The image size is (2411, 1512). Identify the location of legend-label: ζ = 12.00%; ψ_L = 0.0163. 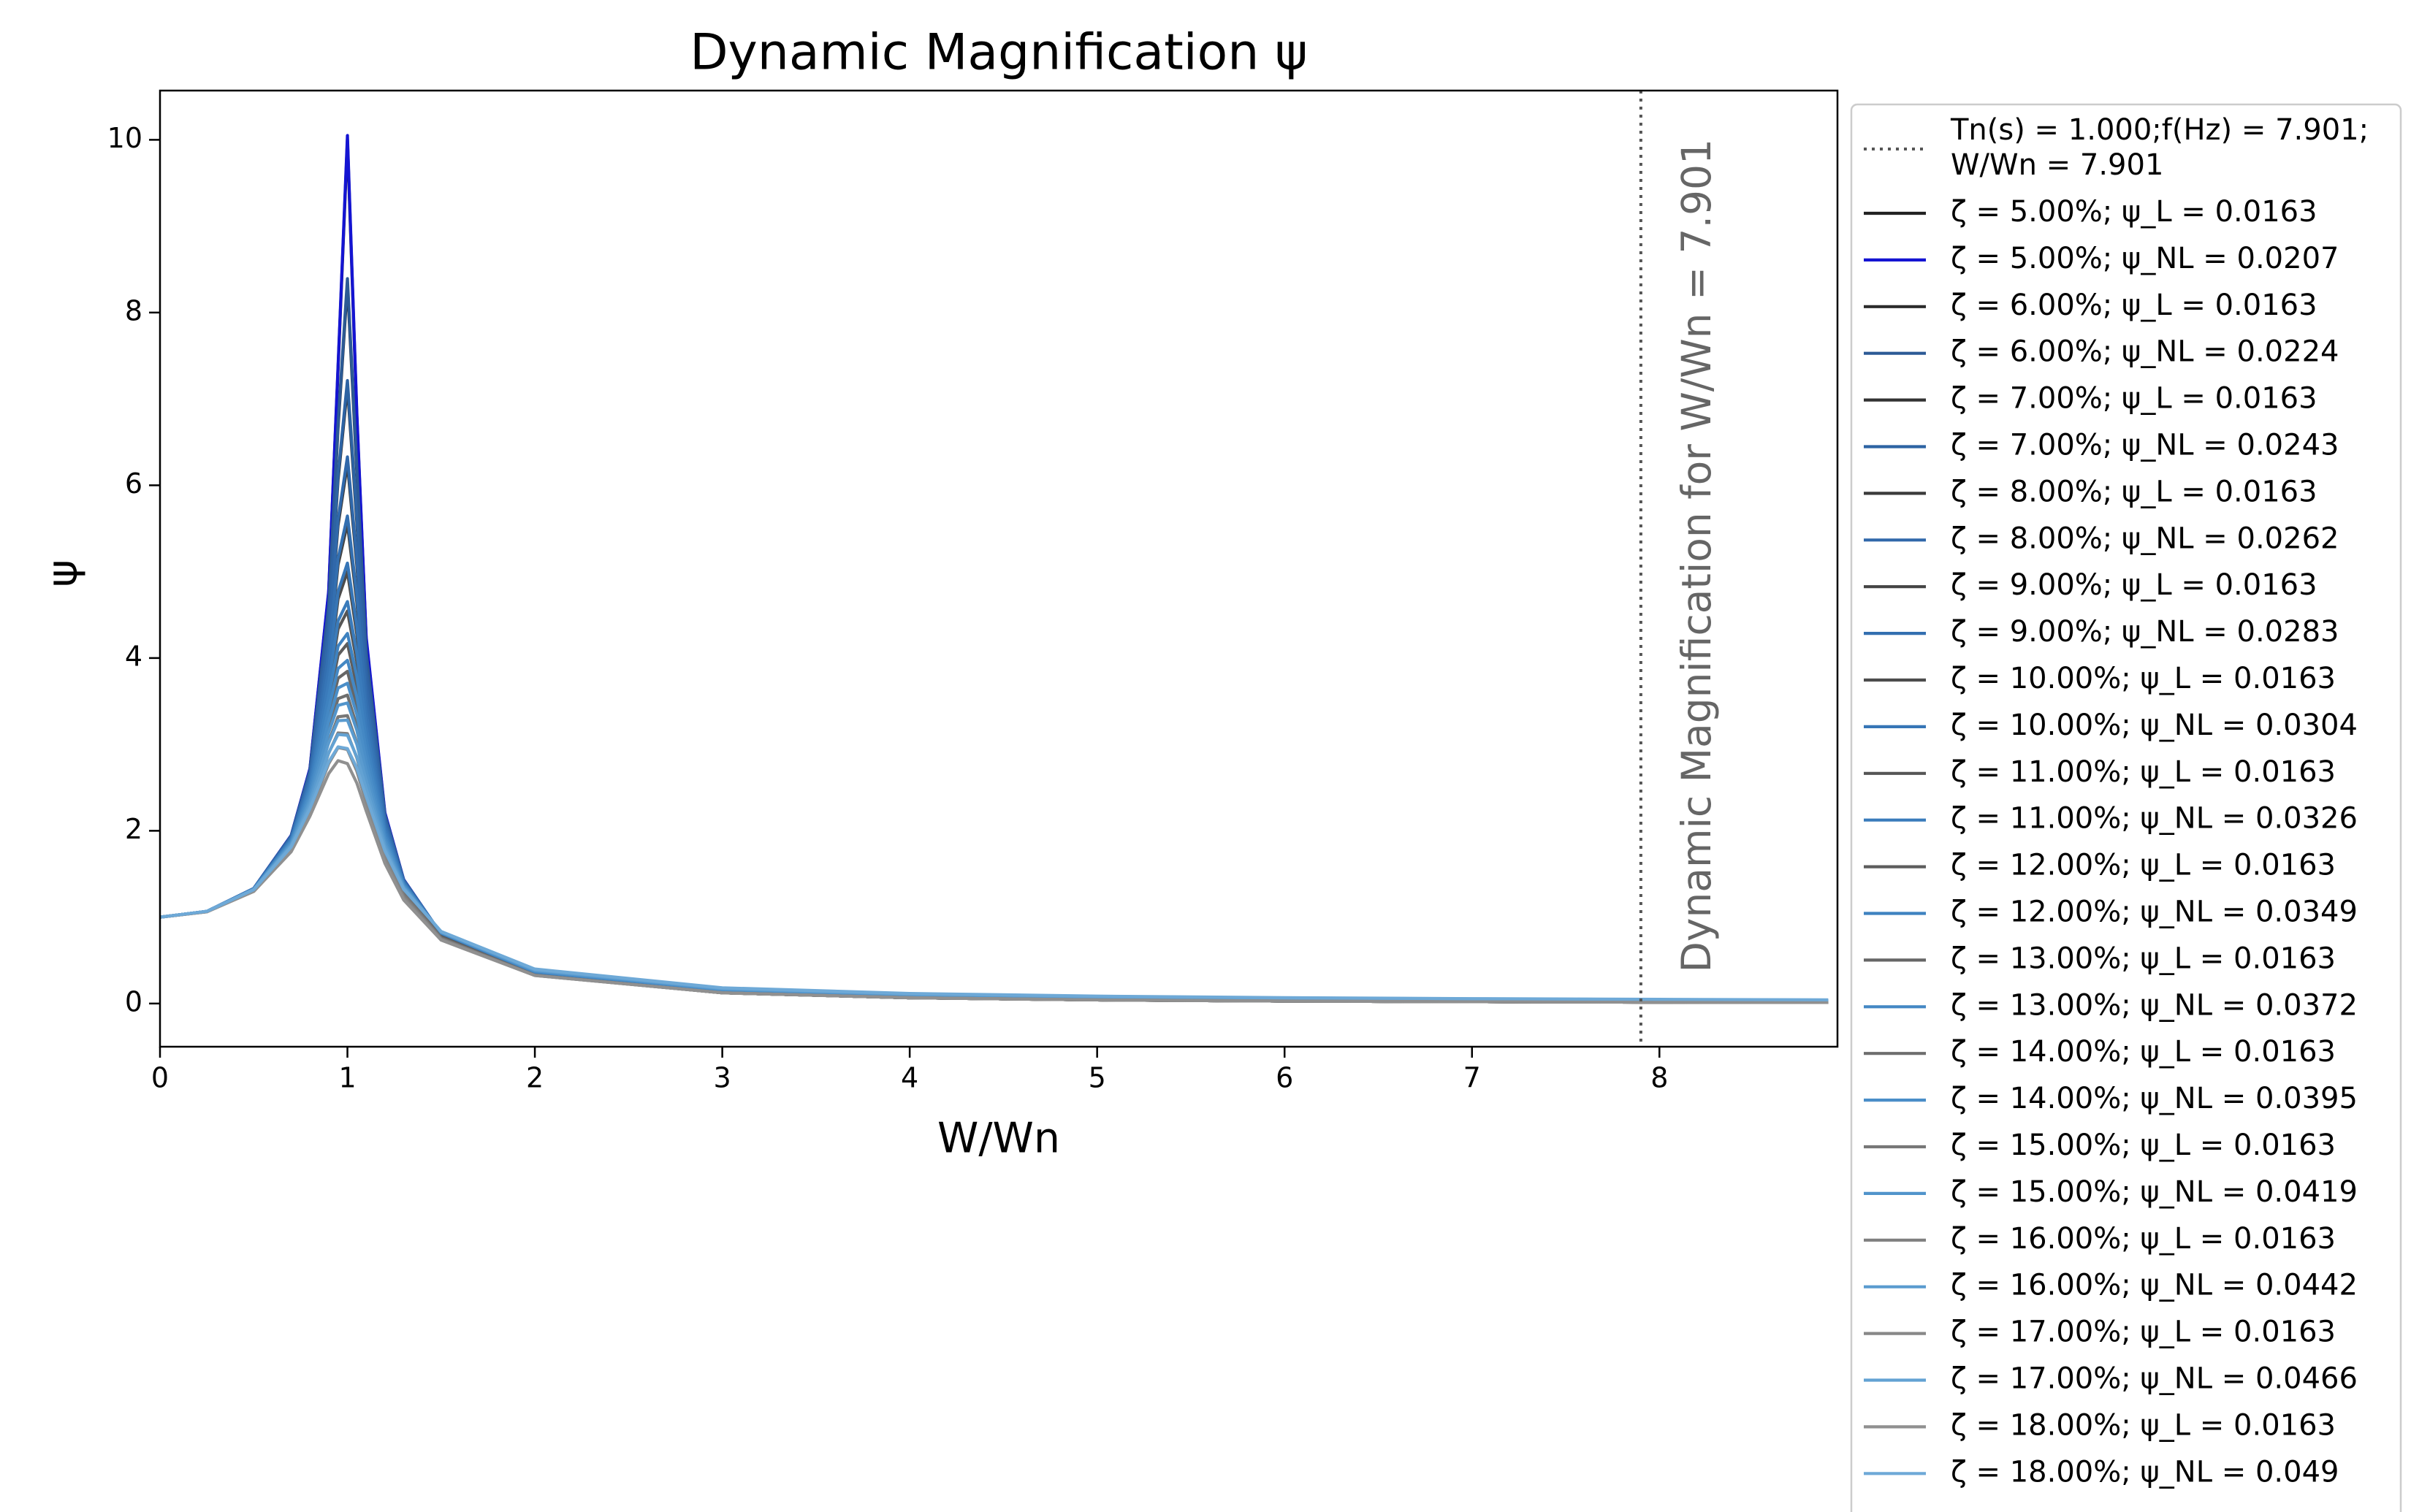
(2143, 865).